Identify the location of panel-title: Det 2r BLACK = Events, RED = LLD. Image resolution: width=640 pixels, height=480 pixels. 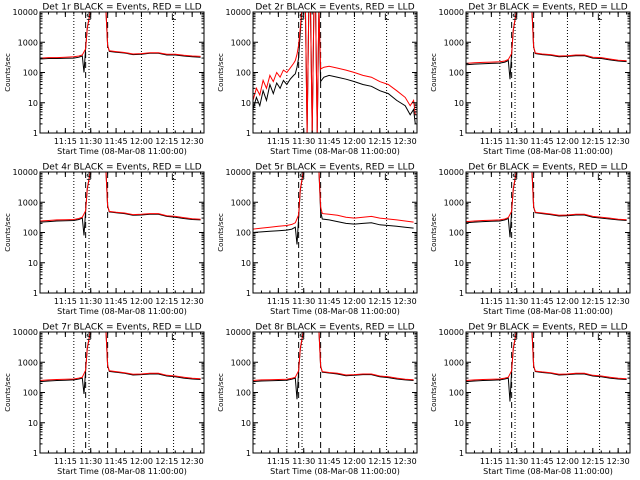
(334, 8).